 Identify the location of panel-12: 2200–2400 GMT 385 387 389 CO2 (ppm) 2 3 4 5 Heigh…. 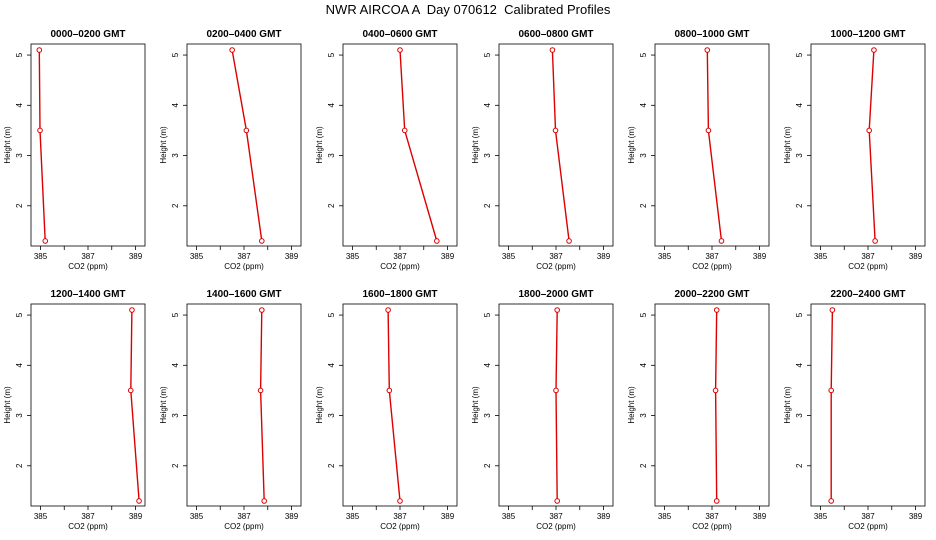
(854, 410).